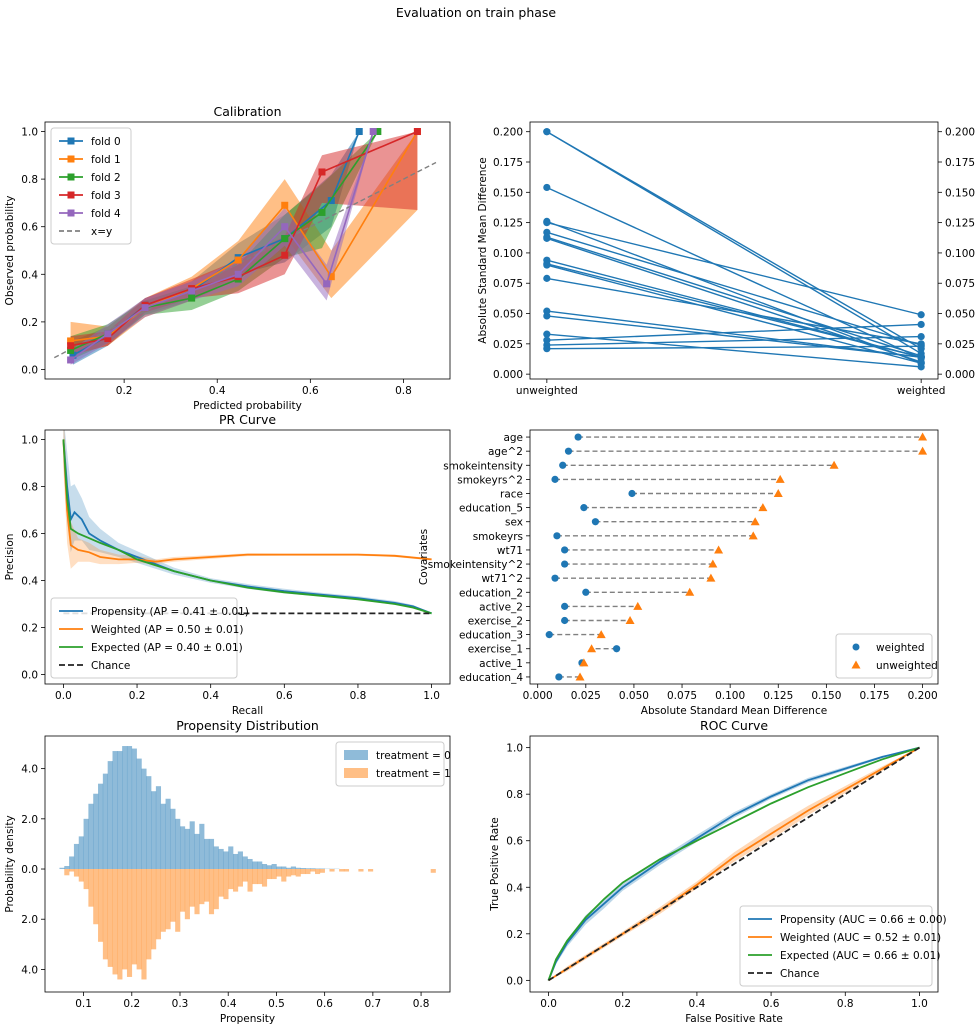 This screenshot has width=979, height=1030. Describe the element at coordinates (921, 391) in the screenshot. I see `balance-slope-xtick-label: weighted` at that location.